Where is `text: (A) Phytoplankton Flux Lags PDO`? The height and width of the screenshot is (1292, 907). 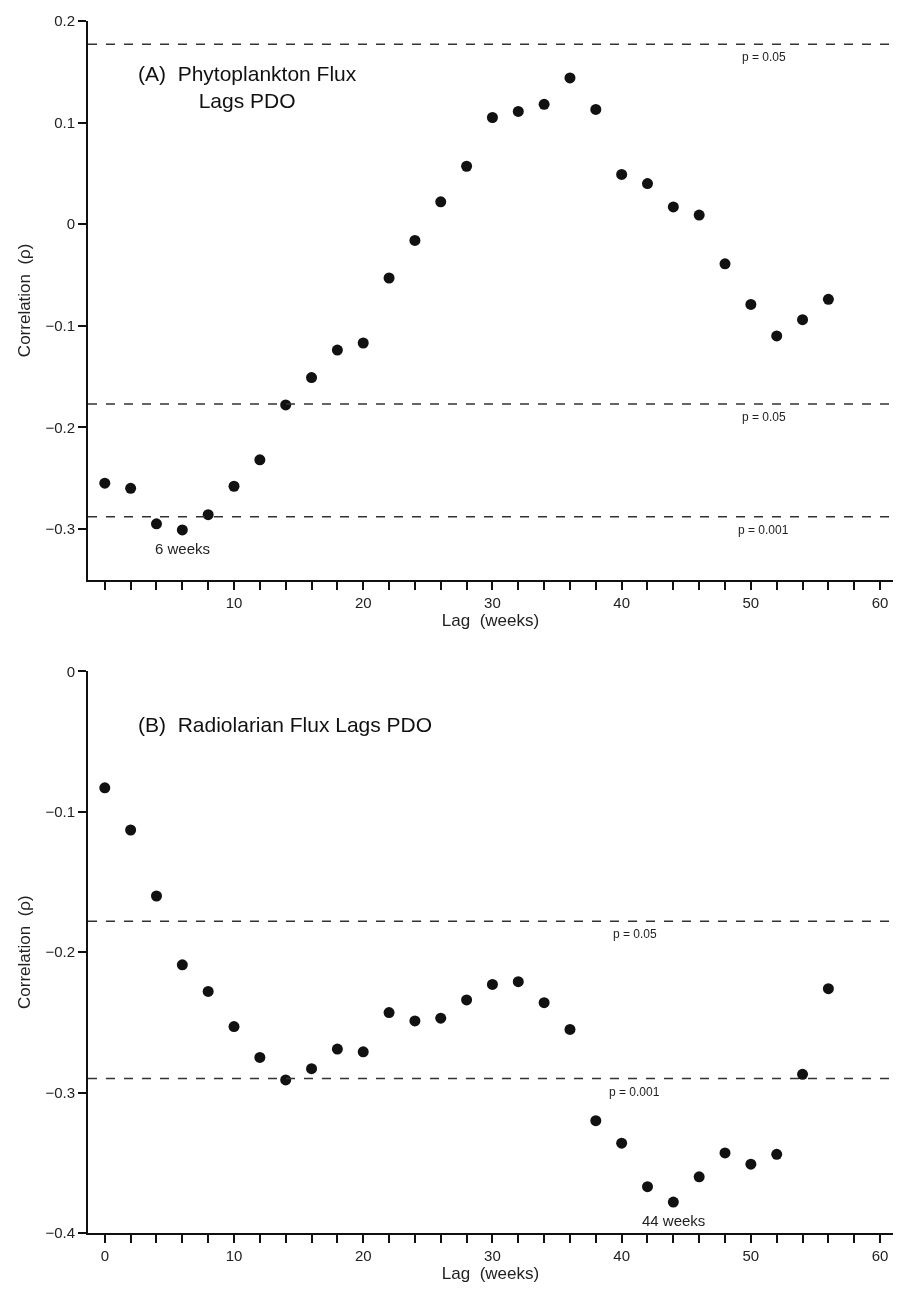
text: (A) Phytoplankton Flux Lags PDO is located at coordinates (247, 87).